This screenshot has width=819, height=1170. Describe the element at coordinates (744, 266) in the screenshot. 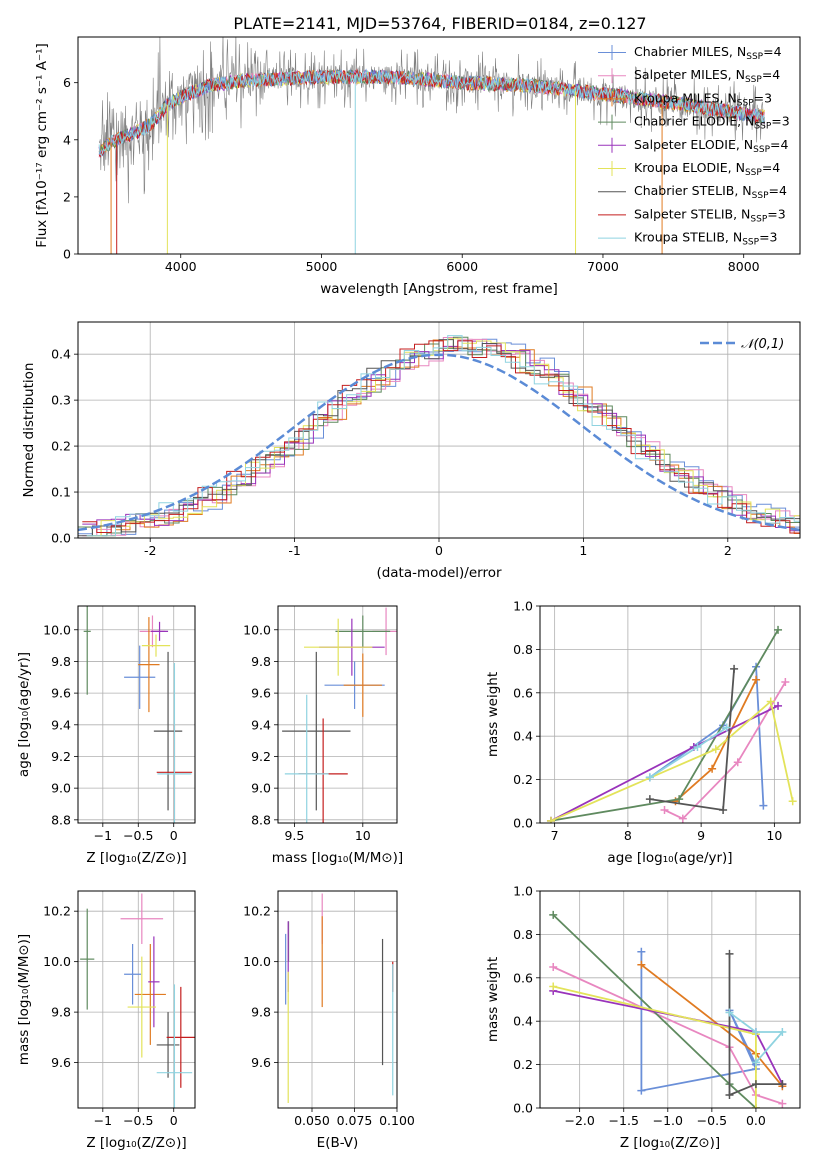

I see `x-tick-label: 8000` at that location.